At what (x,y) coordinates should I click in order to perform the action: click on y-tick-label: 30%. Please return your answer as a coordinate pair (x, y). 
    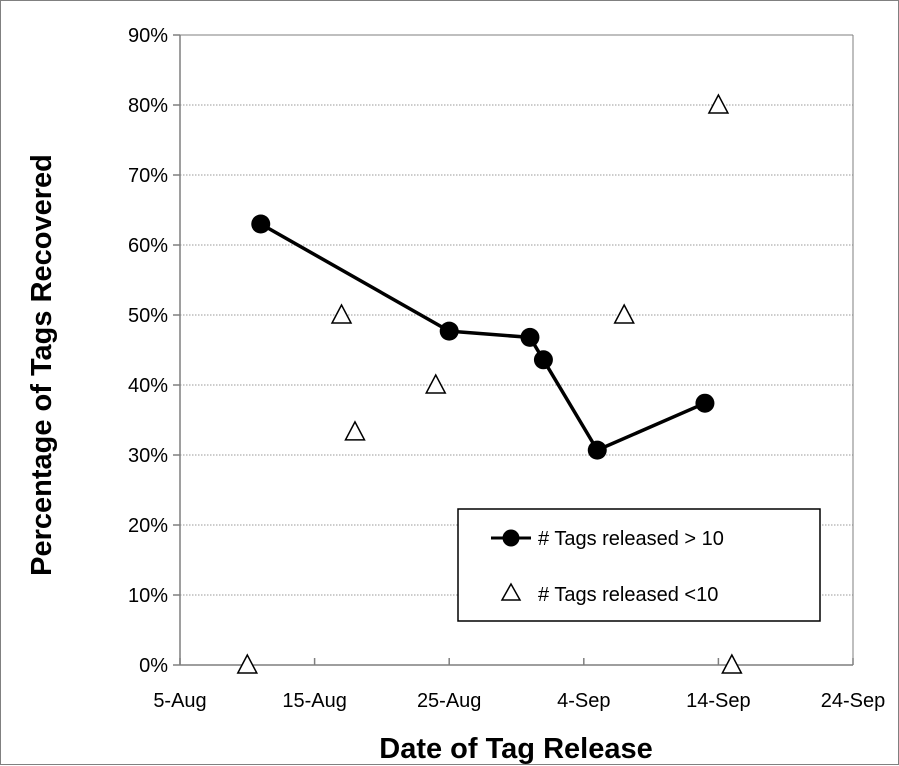
    Looking at the image, I should click on (148, 456).